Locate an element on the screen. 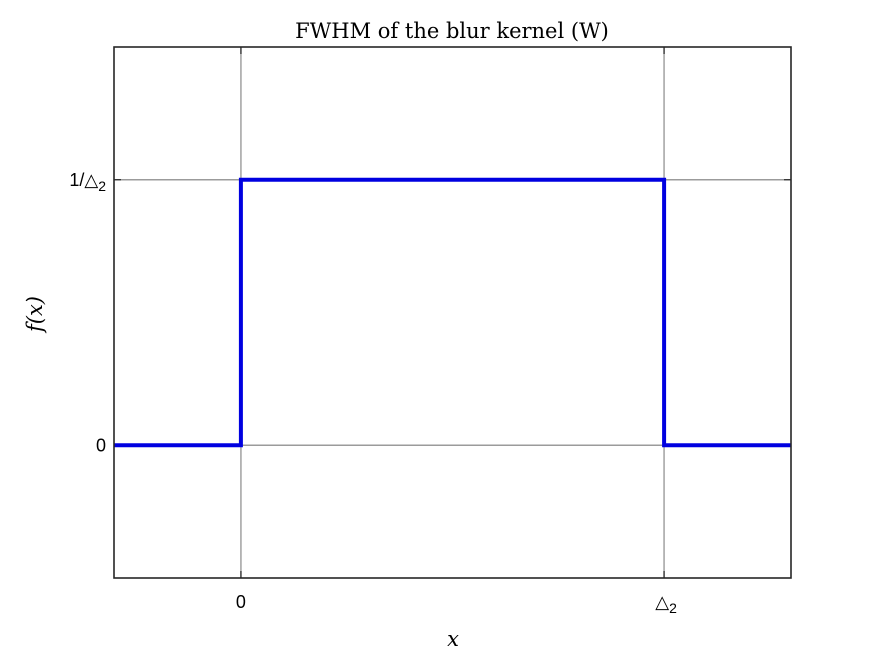 The height and width of the screenshot is (656, 875). x-tick-labels: 0 △2 is located at coordinates (456, 604).